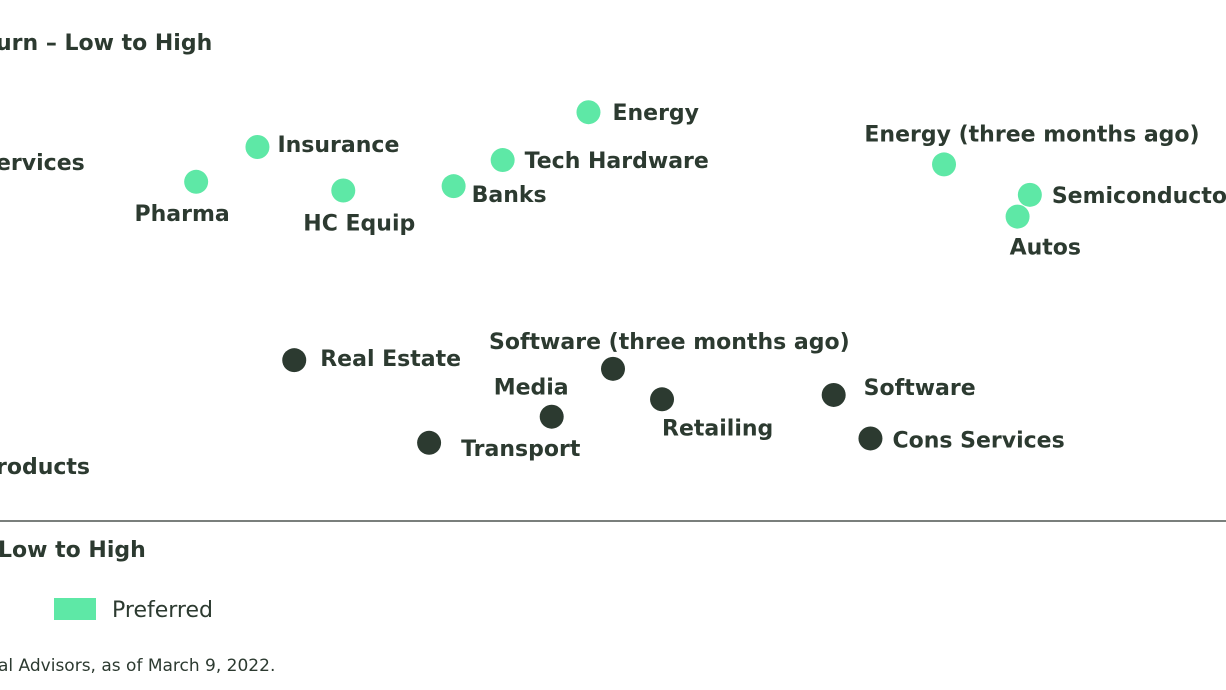 Image resolution: width=1226 pixels, height=690 pixels. Describe the element at coordinates (662, 399) in the screenshot. I see `point-retailing` at that location.